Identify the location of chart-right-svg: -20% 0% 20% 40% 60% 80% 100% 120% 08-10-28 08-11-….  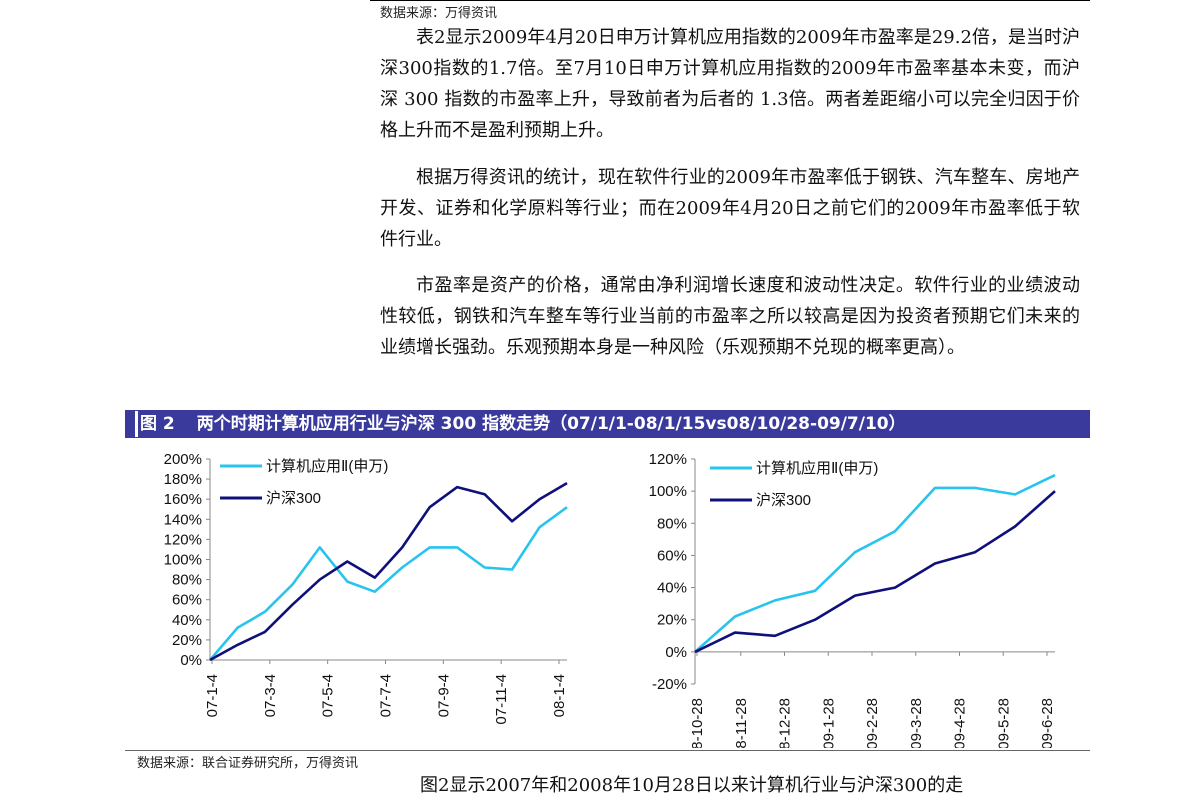
(852, 599).